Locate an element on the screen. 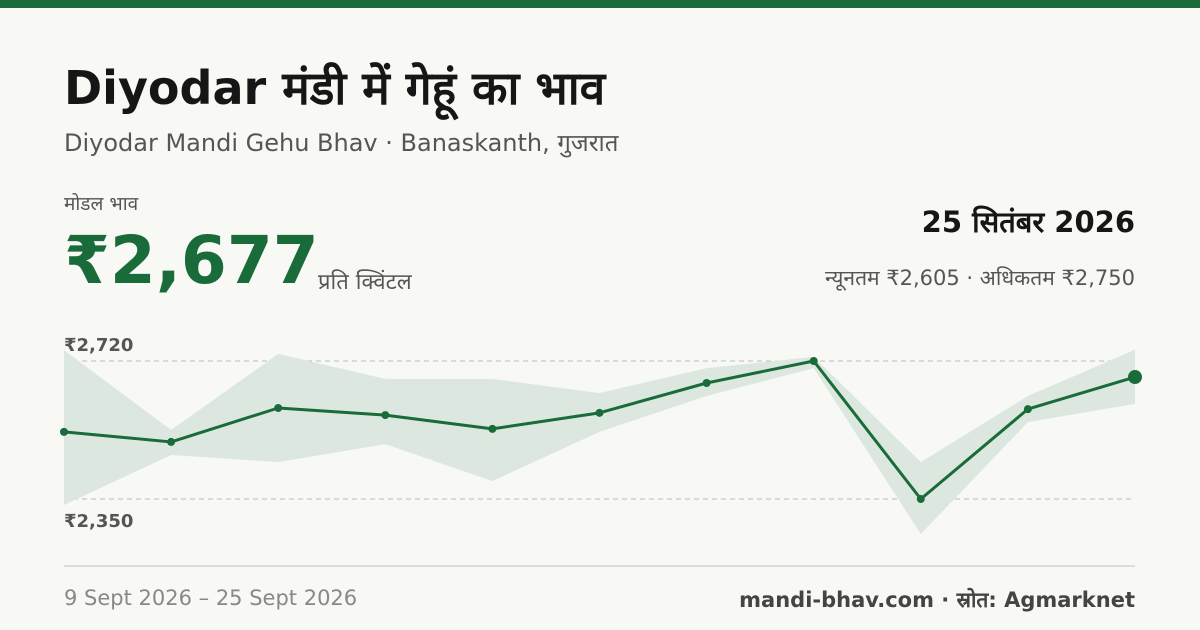 This screenshot has width=1200, height=630. title: Diyodar मंडी में गेहूं का भाव is located at coordinates (335, 88).